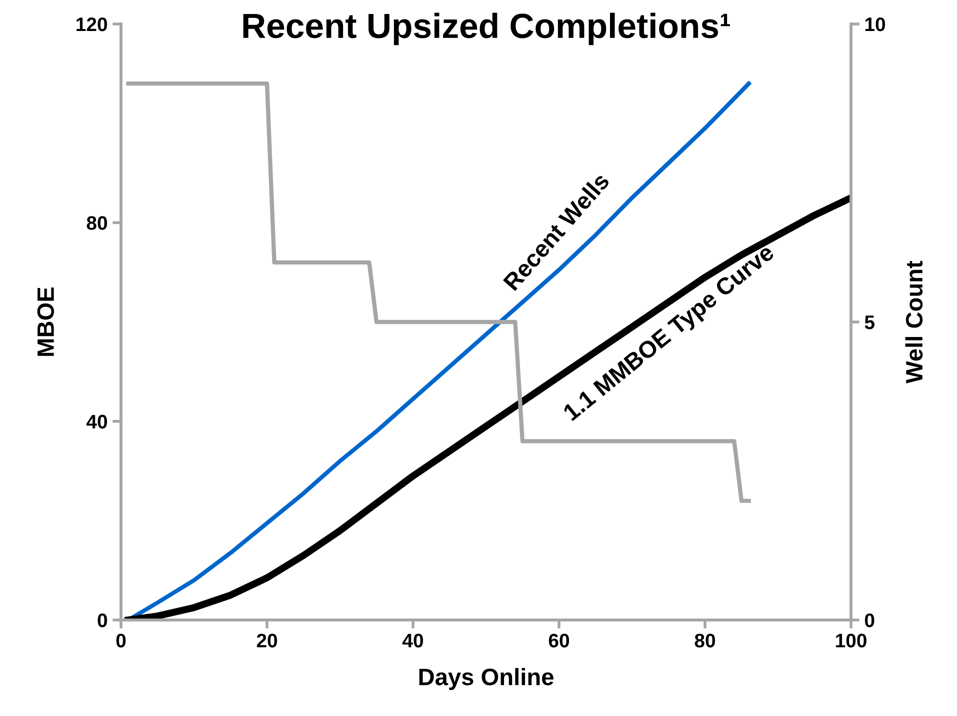 This screenshot has width=957, height=716. I want to click on x-tick-label: 60, so click(559, 641).